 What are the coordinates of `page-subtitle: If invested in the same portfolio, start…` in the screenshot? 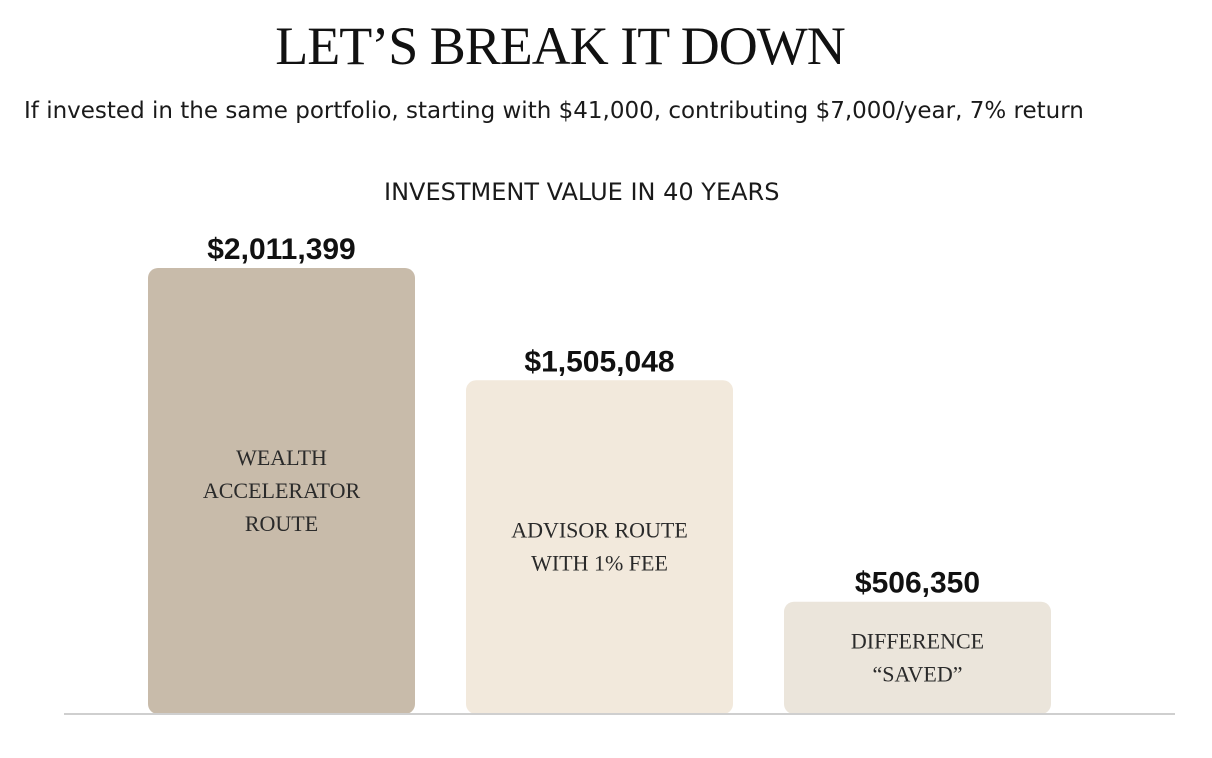 It's located at (554, 111).